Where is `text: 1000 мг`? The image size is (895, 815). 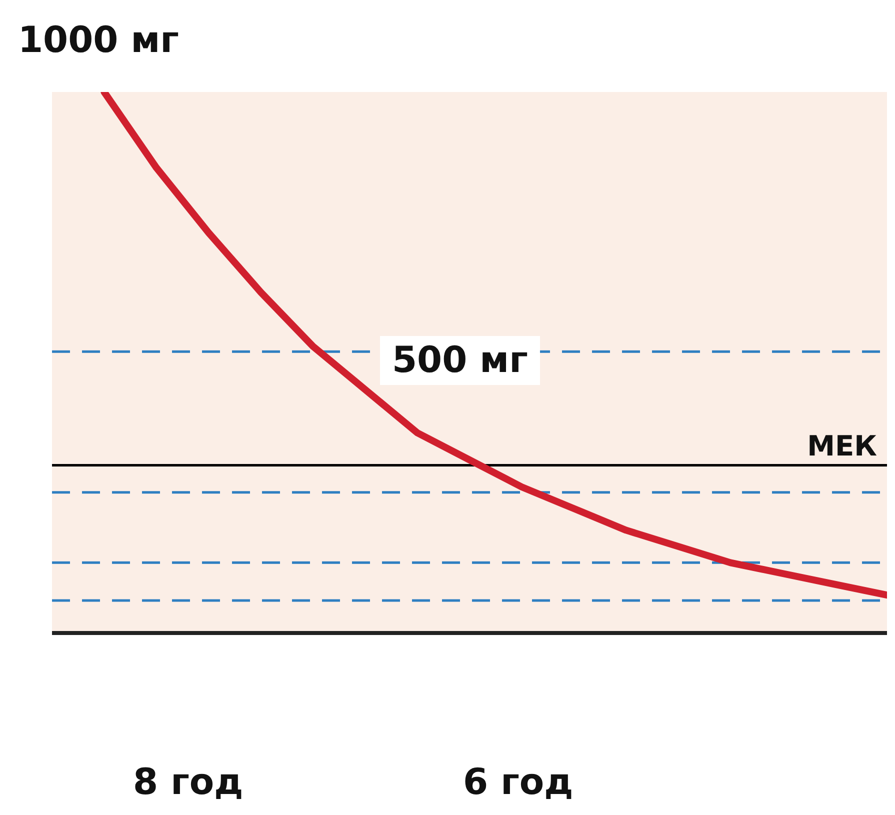
text: 1000 мг is located at coordinates (98, 40).